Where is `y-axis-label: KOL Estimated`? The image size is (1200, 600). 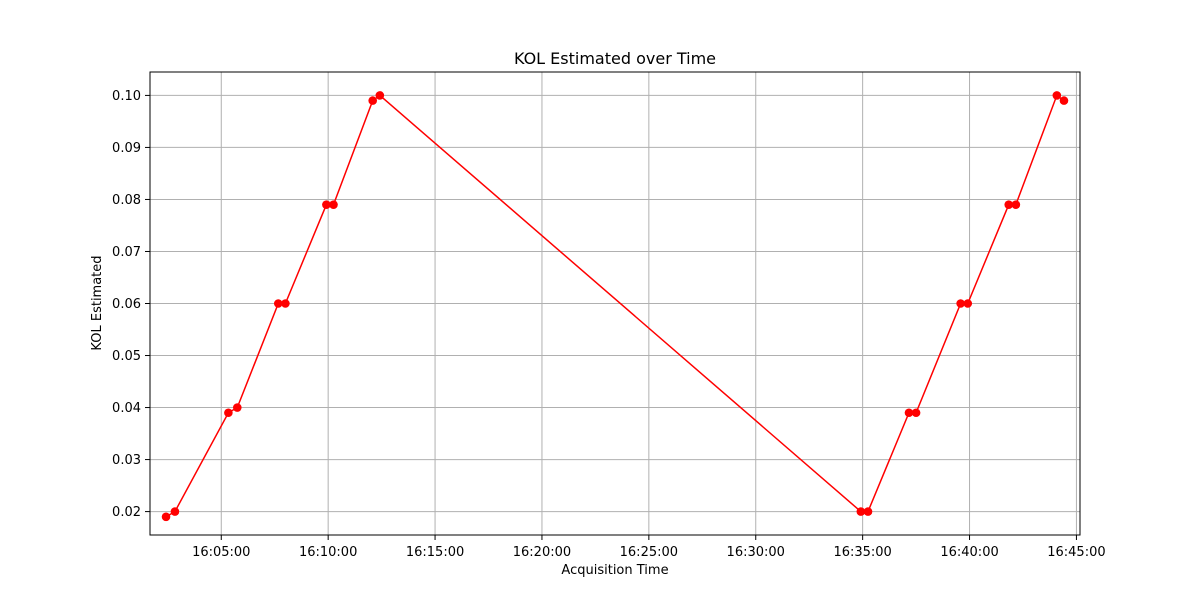
y-axis-label: KOL Estimated is located at coordinates (97, 302).